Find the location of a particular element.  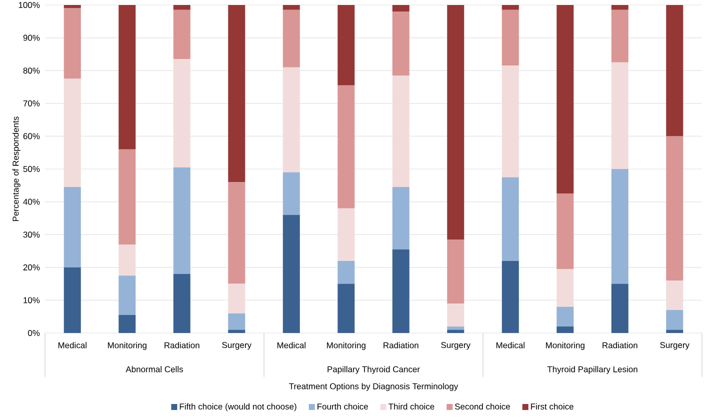

y-tick-label: 60% is located at coordinates (31, 136).